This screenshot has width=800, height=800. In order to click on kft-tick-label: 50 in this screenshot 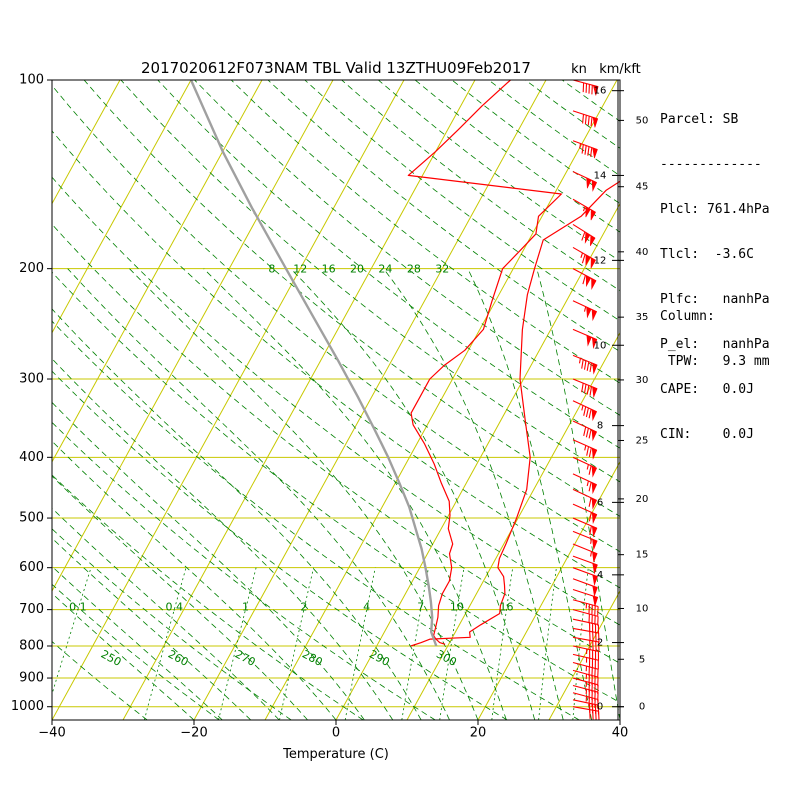, I will do `click(642, 120)`.